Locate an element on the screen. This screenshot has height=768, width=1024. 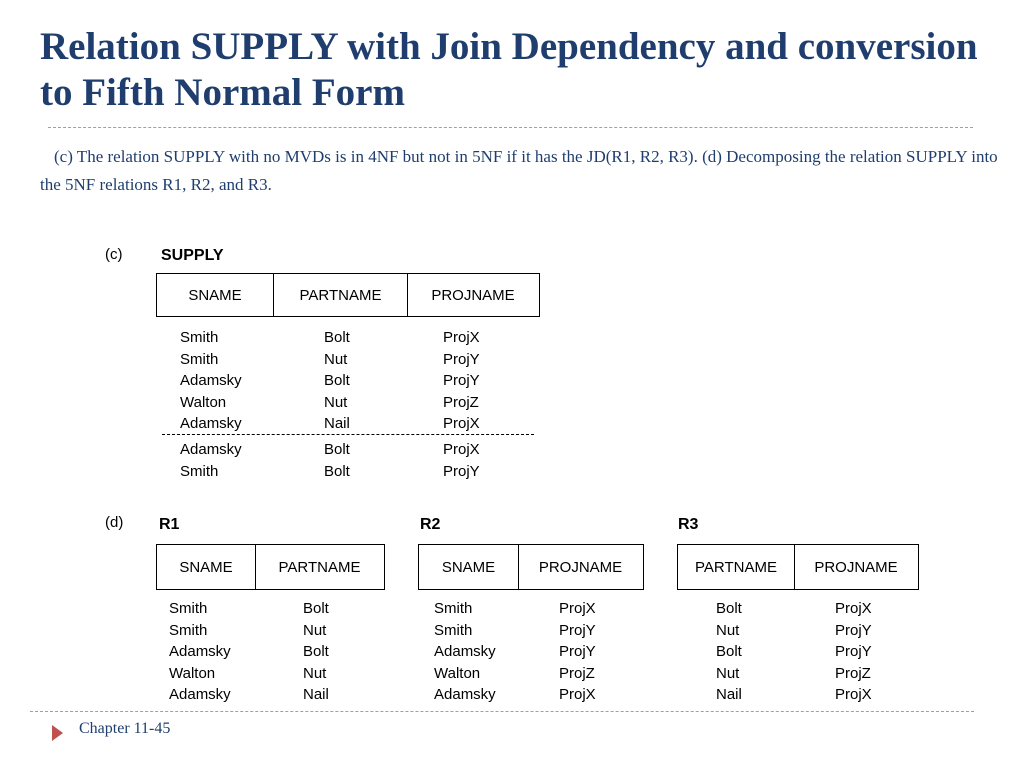
supply-relation-name: SUPPLY is located at coordinates (192, 255).